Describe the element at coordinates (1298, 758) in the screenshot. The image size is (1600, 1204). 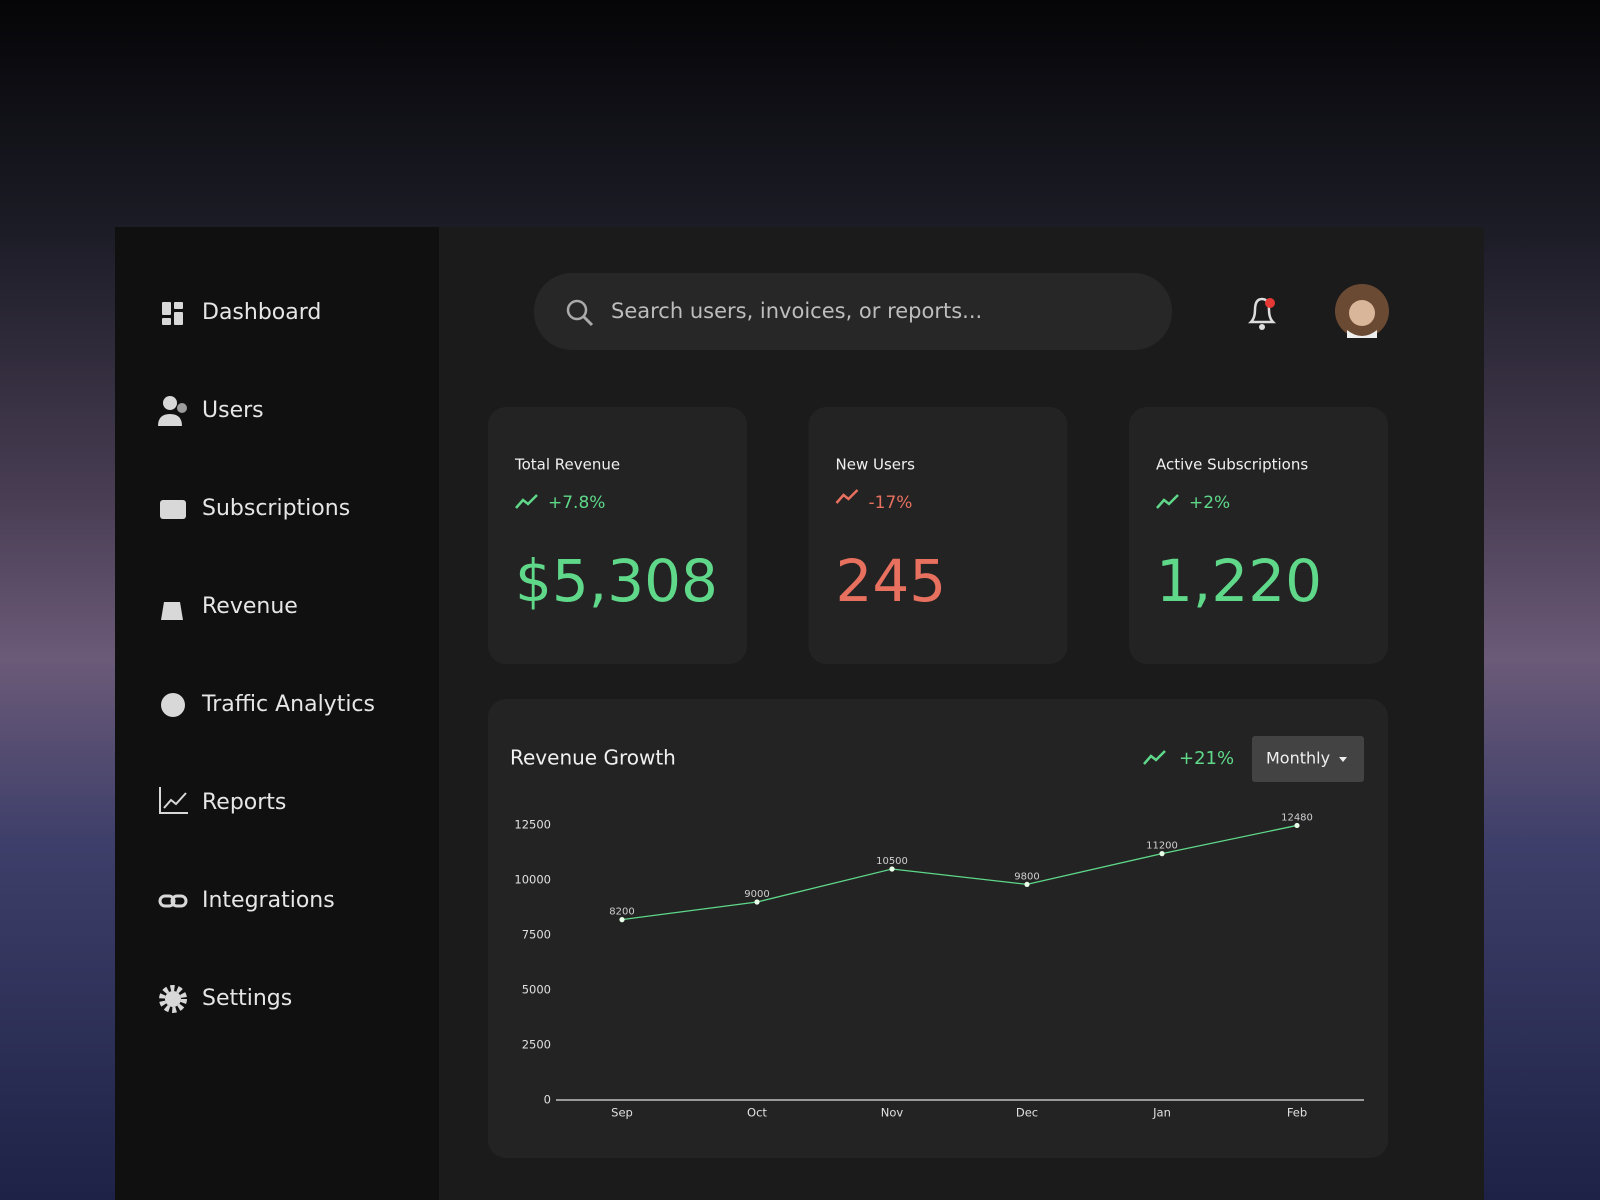
I see `period-label: Monthly` at that location.